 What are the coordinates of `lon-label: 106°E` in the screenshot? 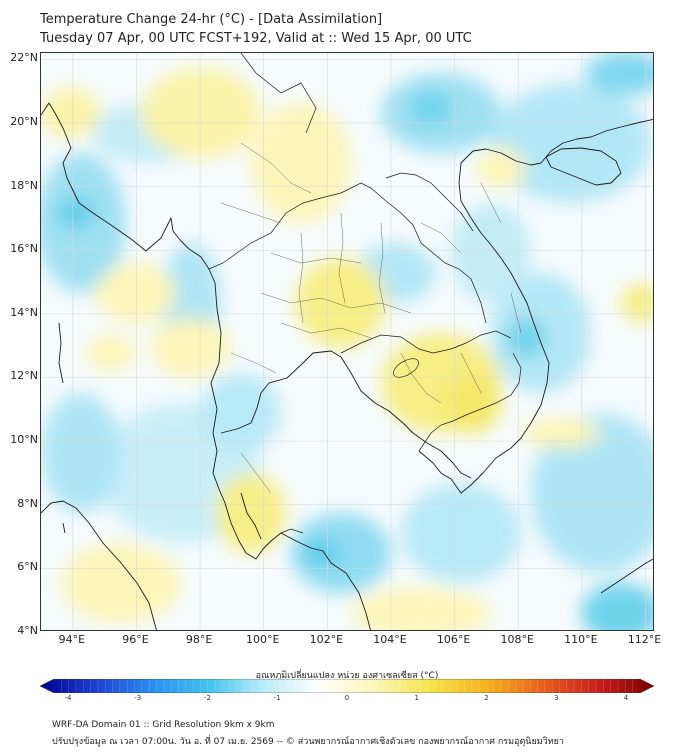 It's located at (453, 639).